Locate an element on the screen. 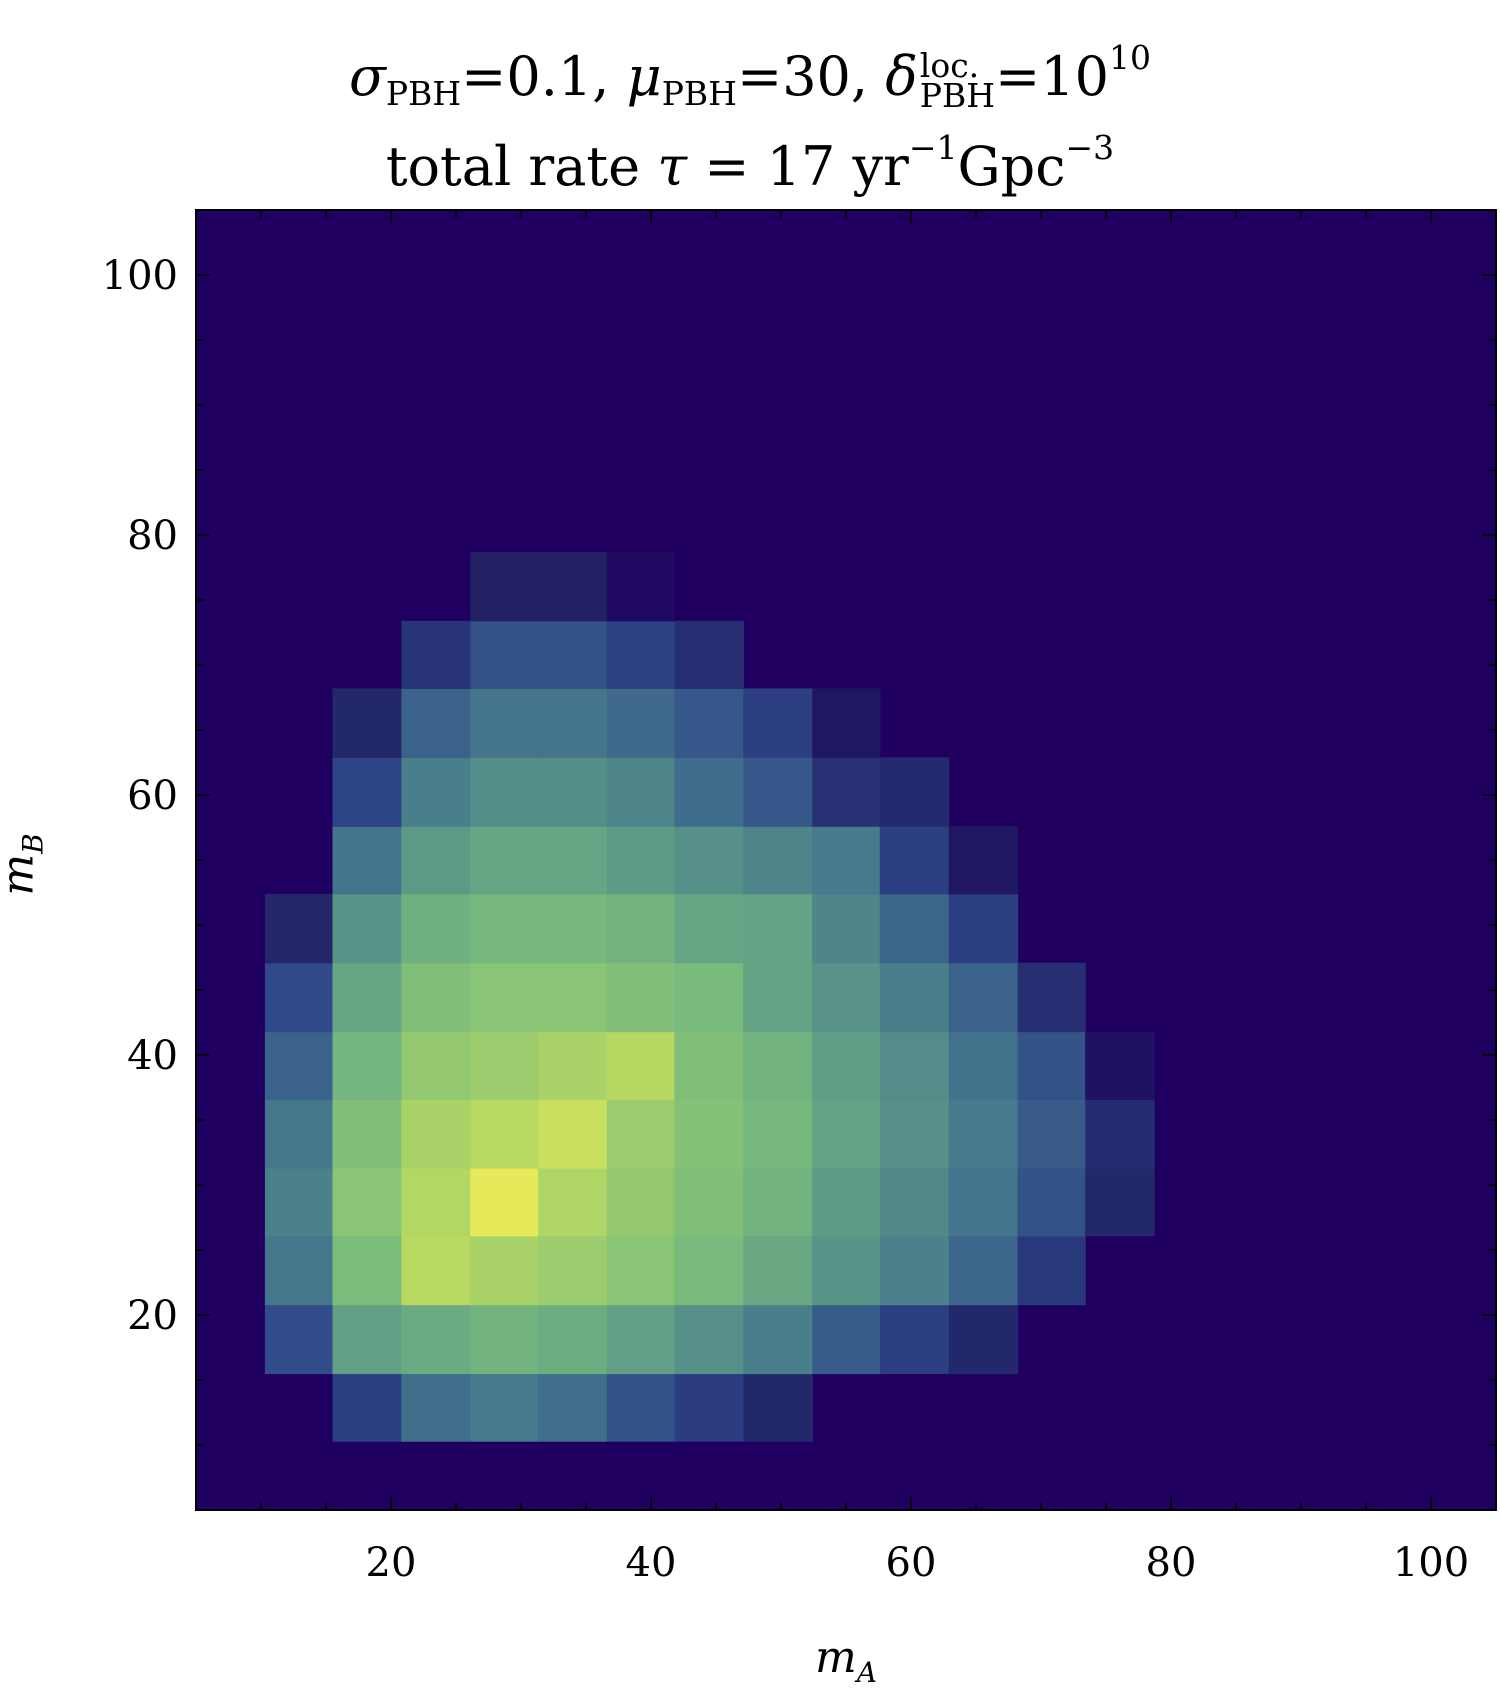  y-axis-subscript: B is located at coordinates (33, 843).